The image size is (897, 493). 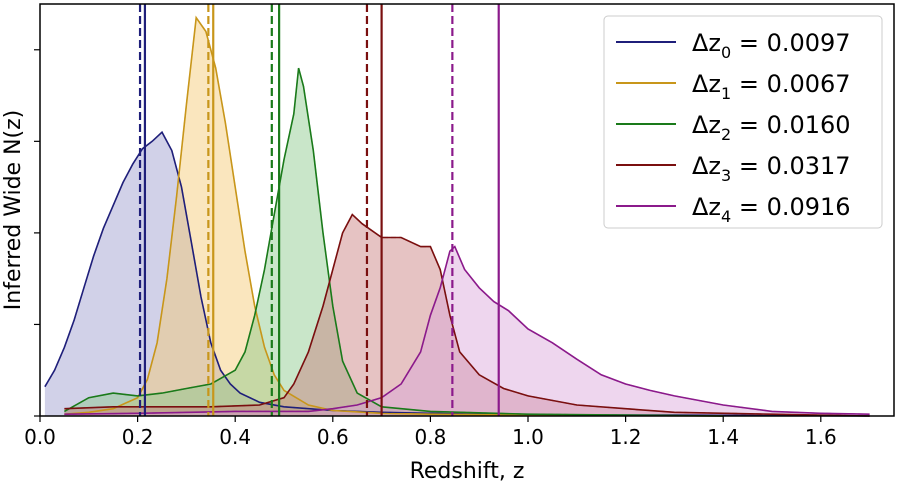 What do you see at coordinates (771, 45) in the screenshot?
I see `legend-label-0: Δz0 = 0.0097` at bounding box center [771, 45].